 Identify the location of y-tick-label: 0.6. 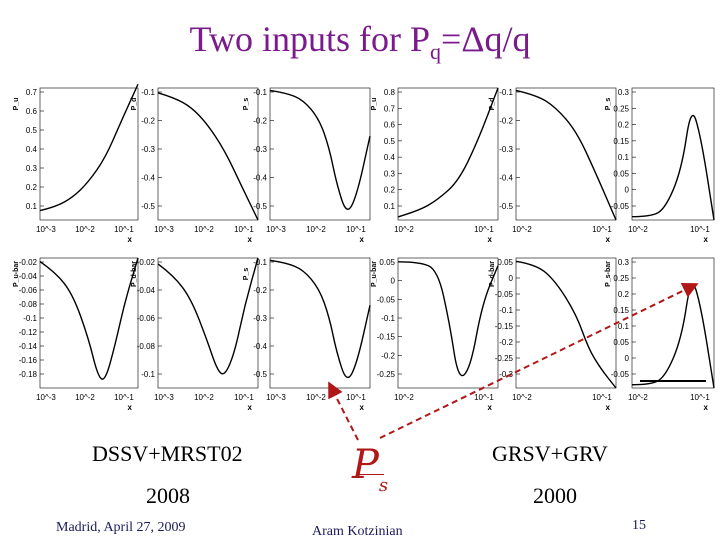
(390, 125).